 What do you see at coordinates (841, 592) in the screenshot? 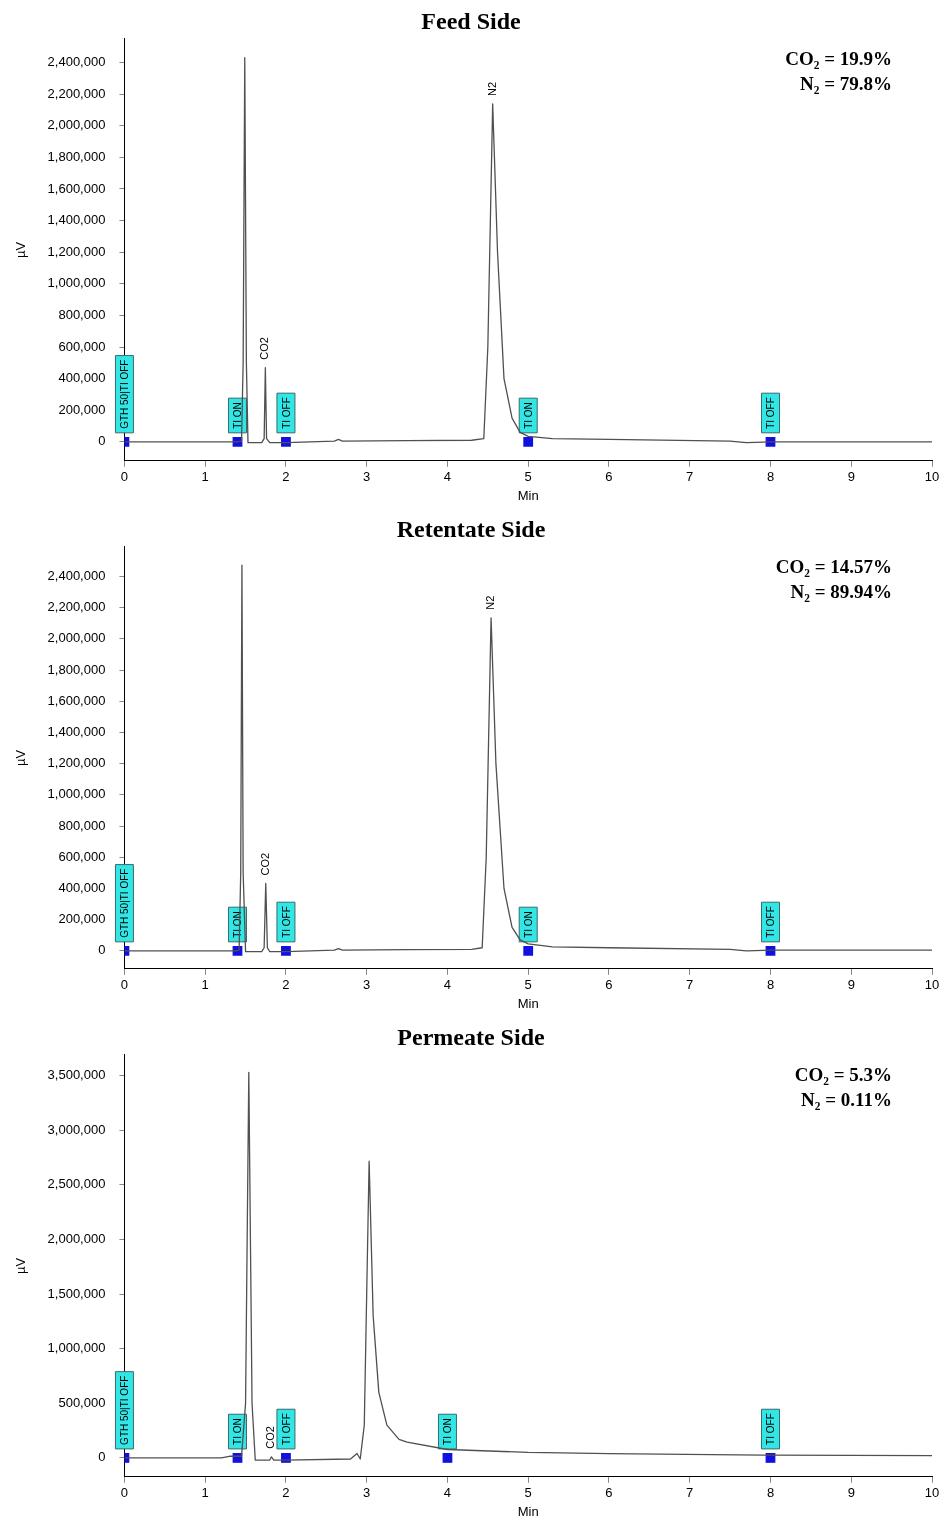
I see `annotation: N₂ = 89.94%` at bounding box center [841, 592].